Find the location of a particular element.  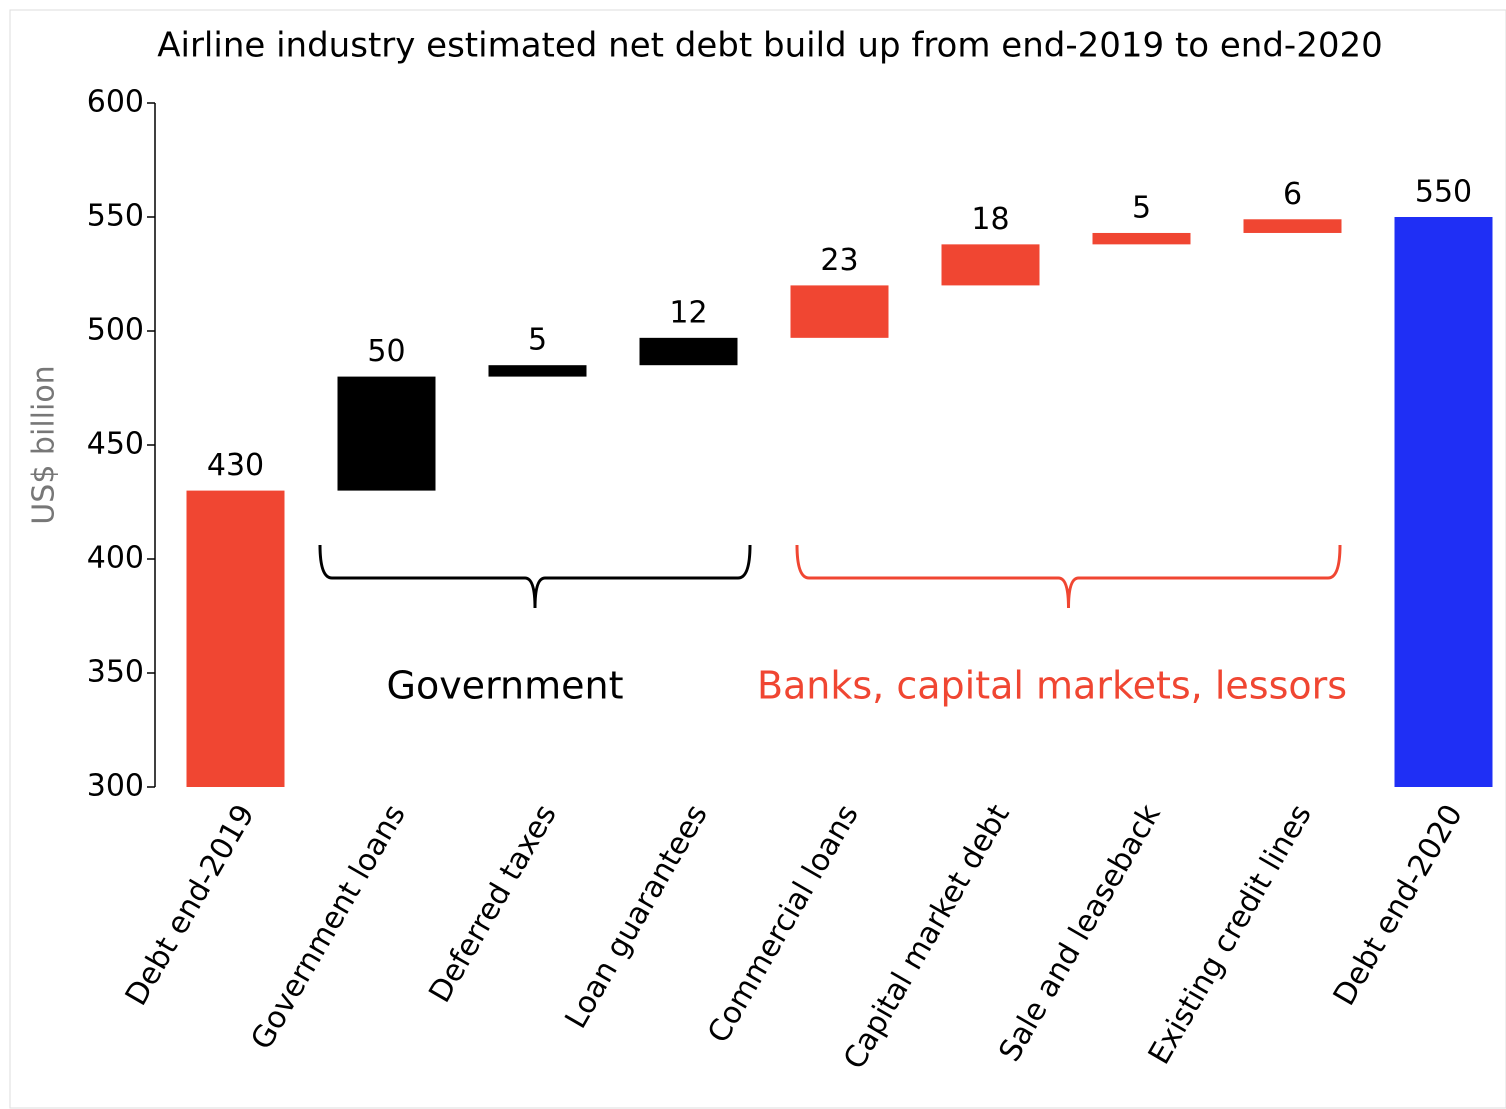

y-tick-label: 600 is located at coordinates (115, 102).